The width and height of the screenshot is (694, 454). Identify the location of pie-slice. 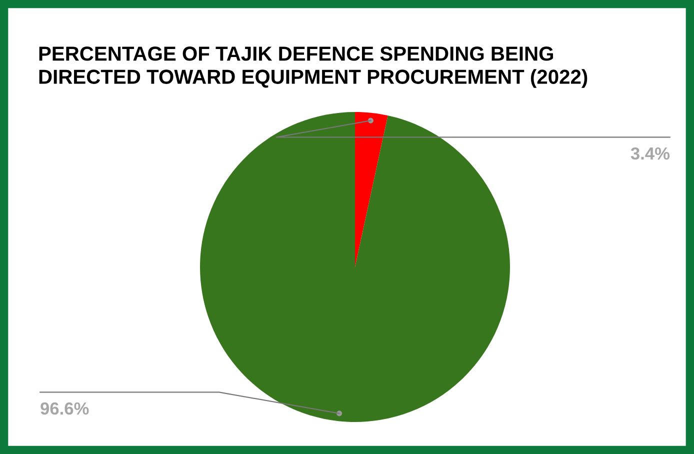
(371, 189).